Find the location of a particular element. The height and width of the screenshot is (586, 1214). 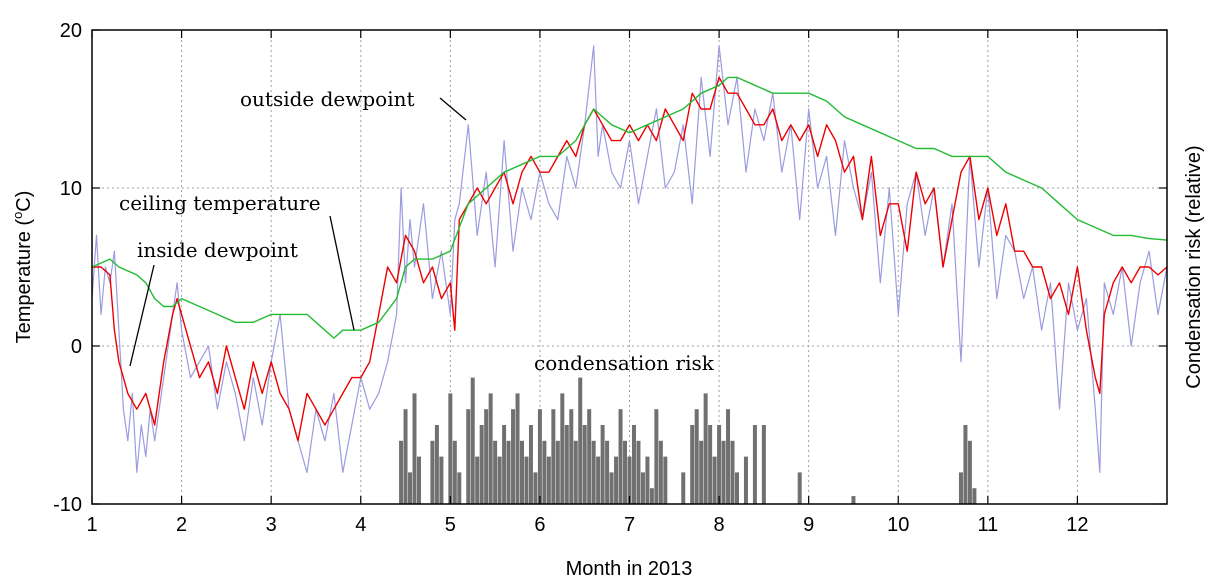

annotation-outside-leader is located at coordinates (453, 109).